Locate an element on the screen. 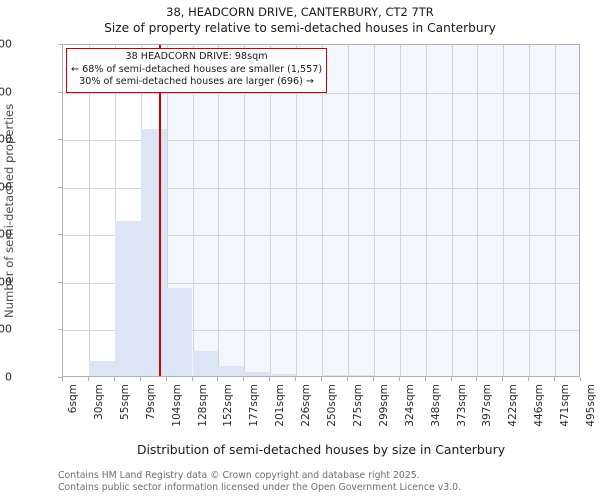 The width and height of the screenshot is (600, 500). x-tick-label: 201sqm is located at coordinates (280, 405).